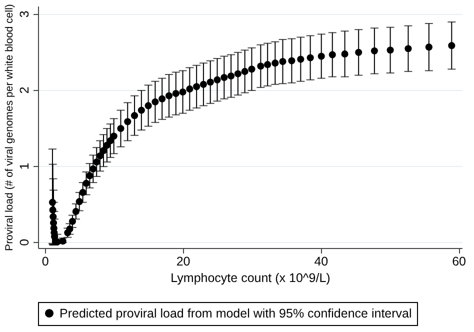  I want to click on x-tick-label: 40, so click(321, 261).